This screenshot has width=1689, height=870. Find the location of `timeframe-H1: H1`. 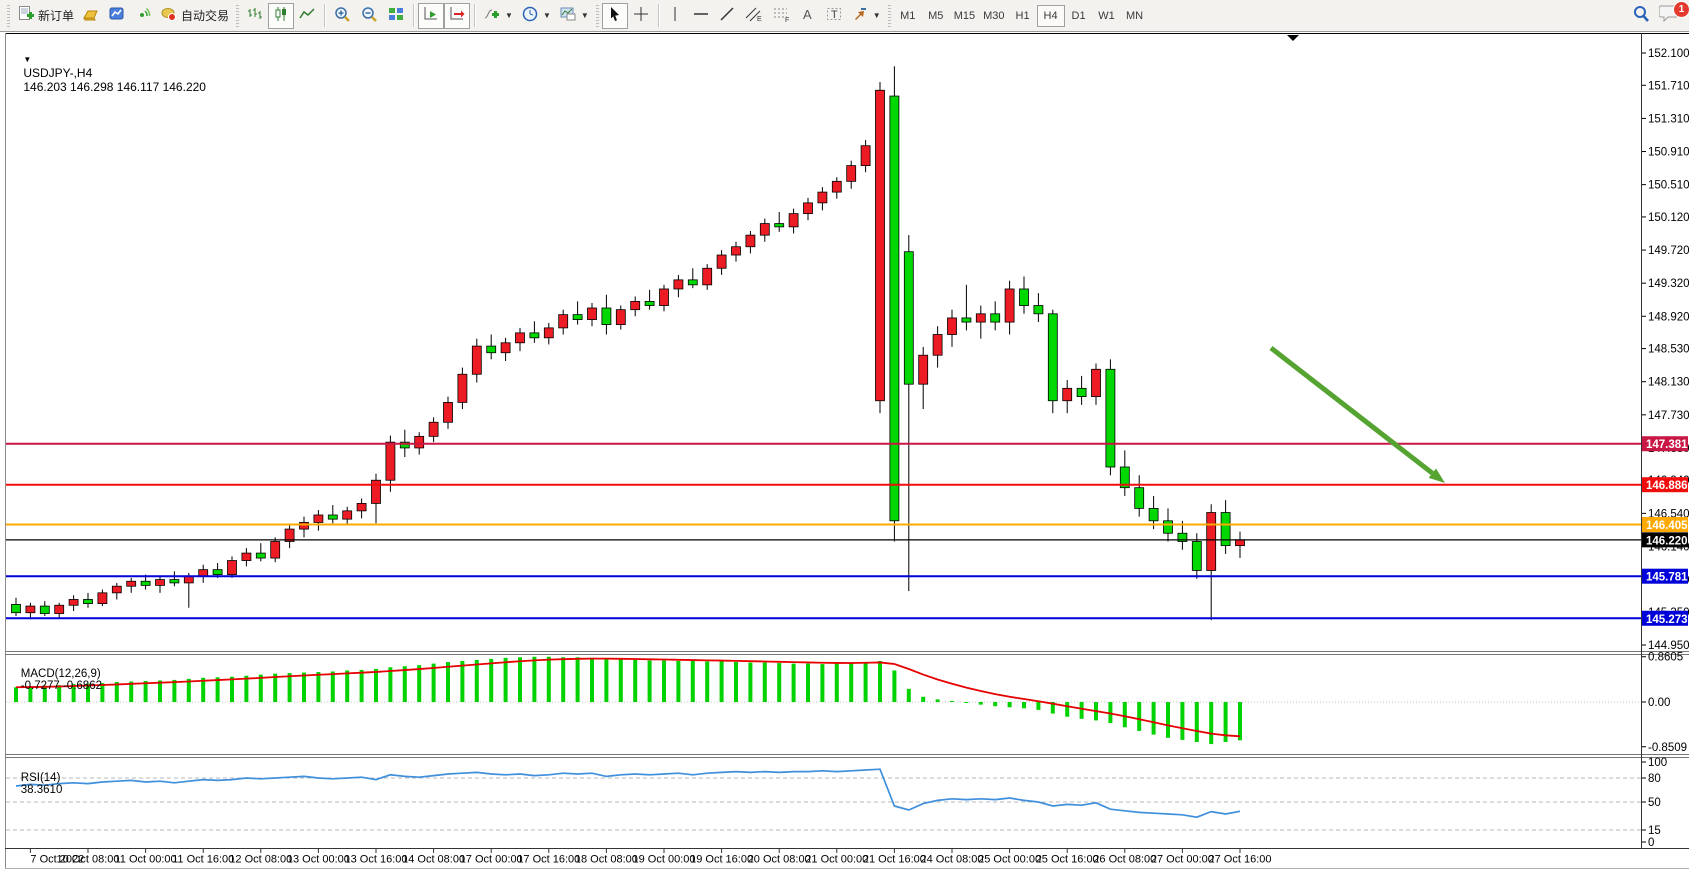

timeframe-H1: H1 is located at coordinates (1022, 15).